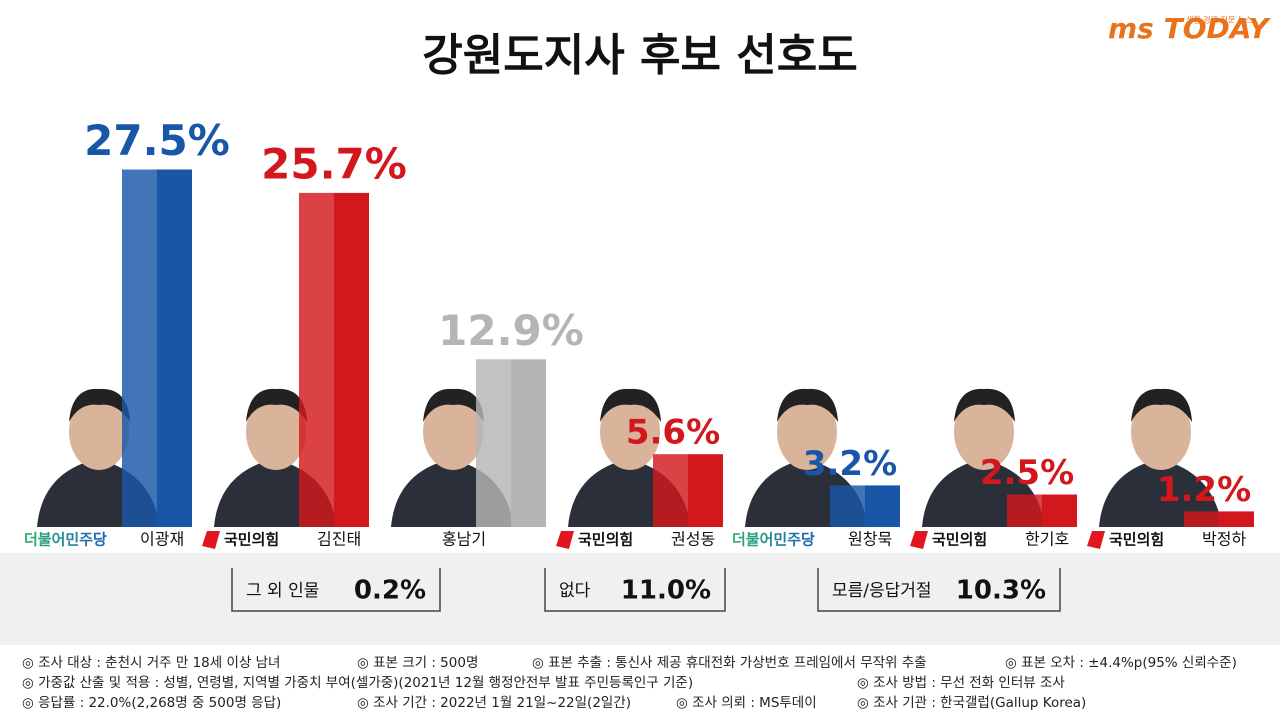 This screenshot has height=720, width=1280. I want to click on value-label: 27.5%, so click(157, 140).